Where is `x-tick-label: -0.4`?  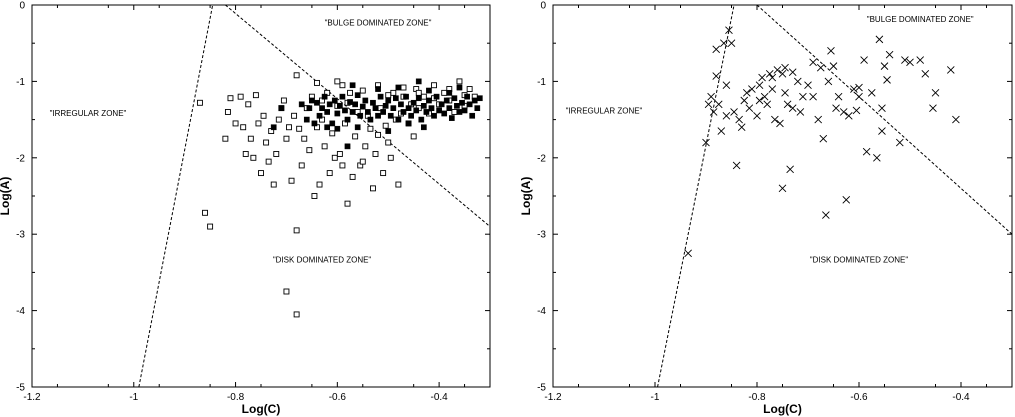
x-tick-label: -0.4 is located at coordinates (961, 397).